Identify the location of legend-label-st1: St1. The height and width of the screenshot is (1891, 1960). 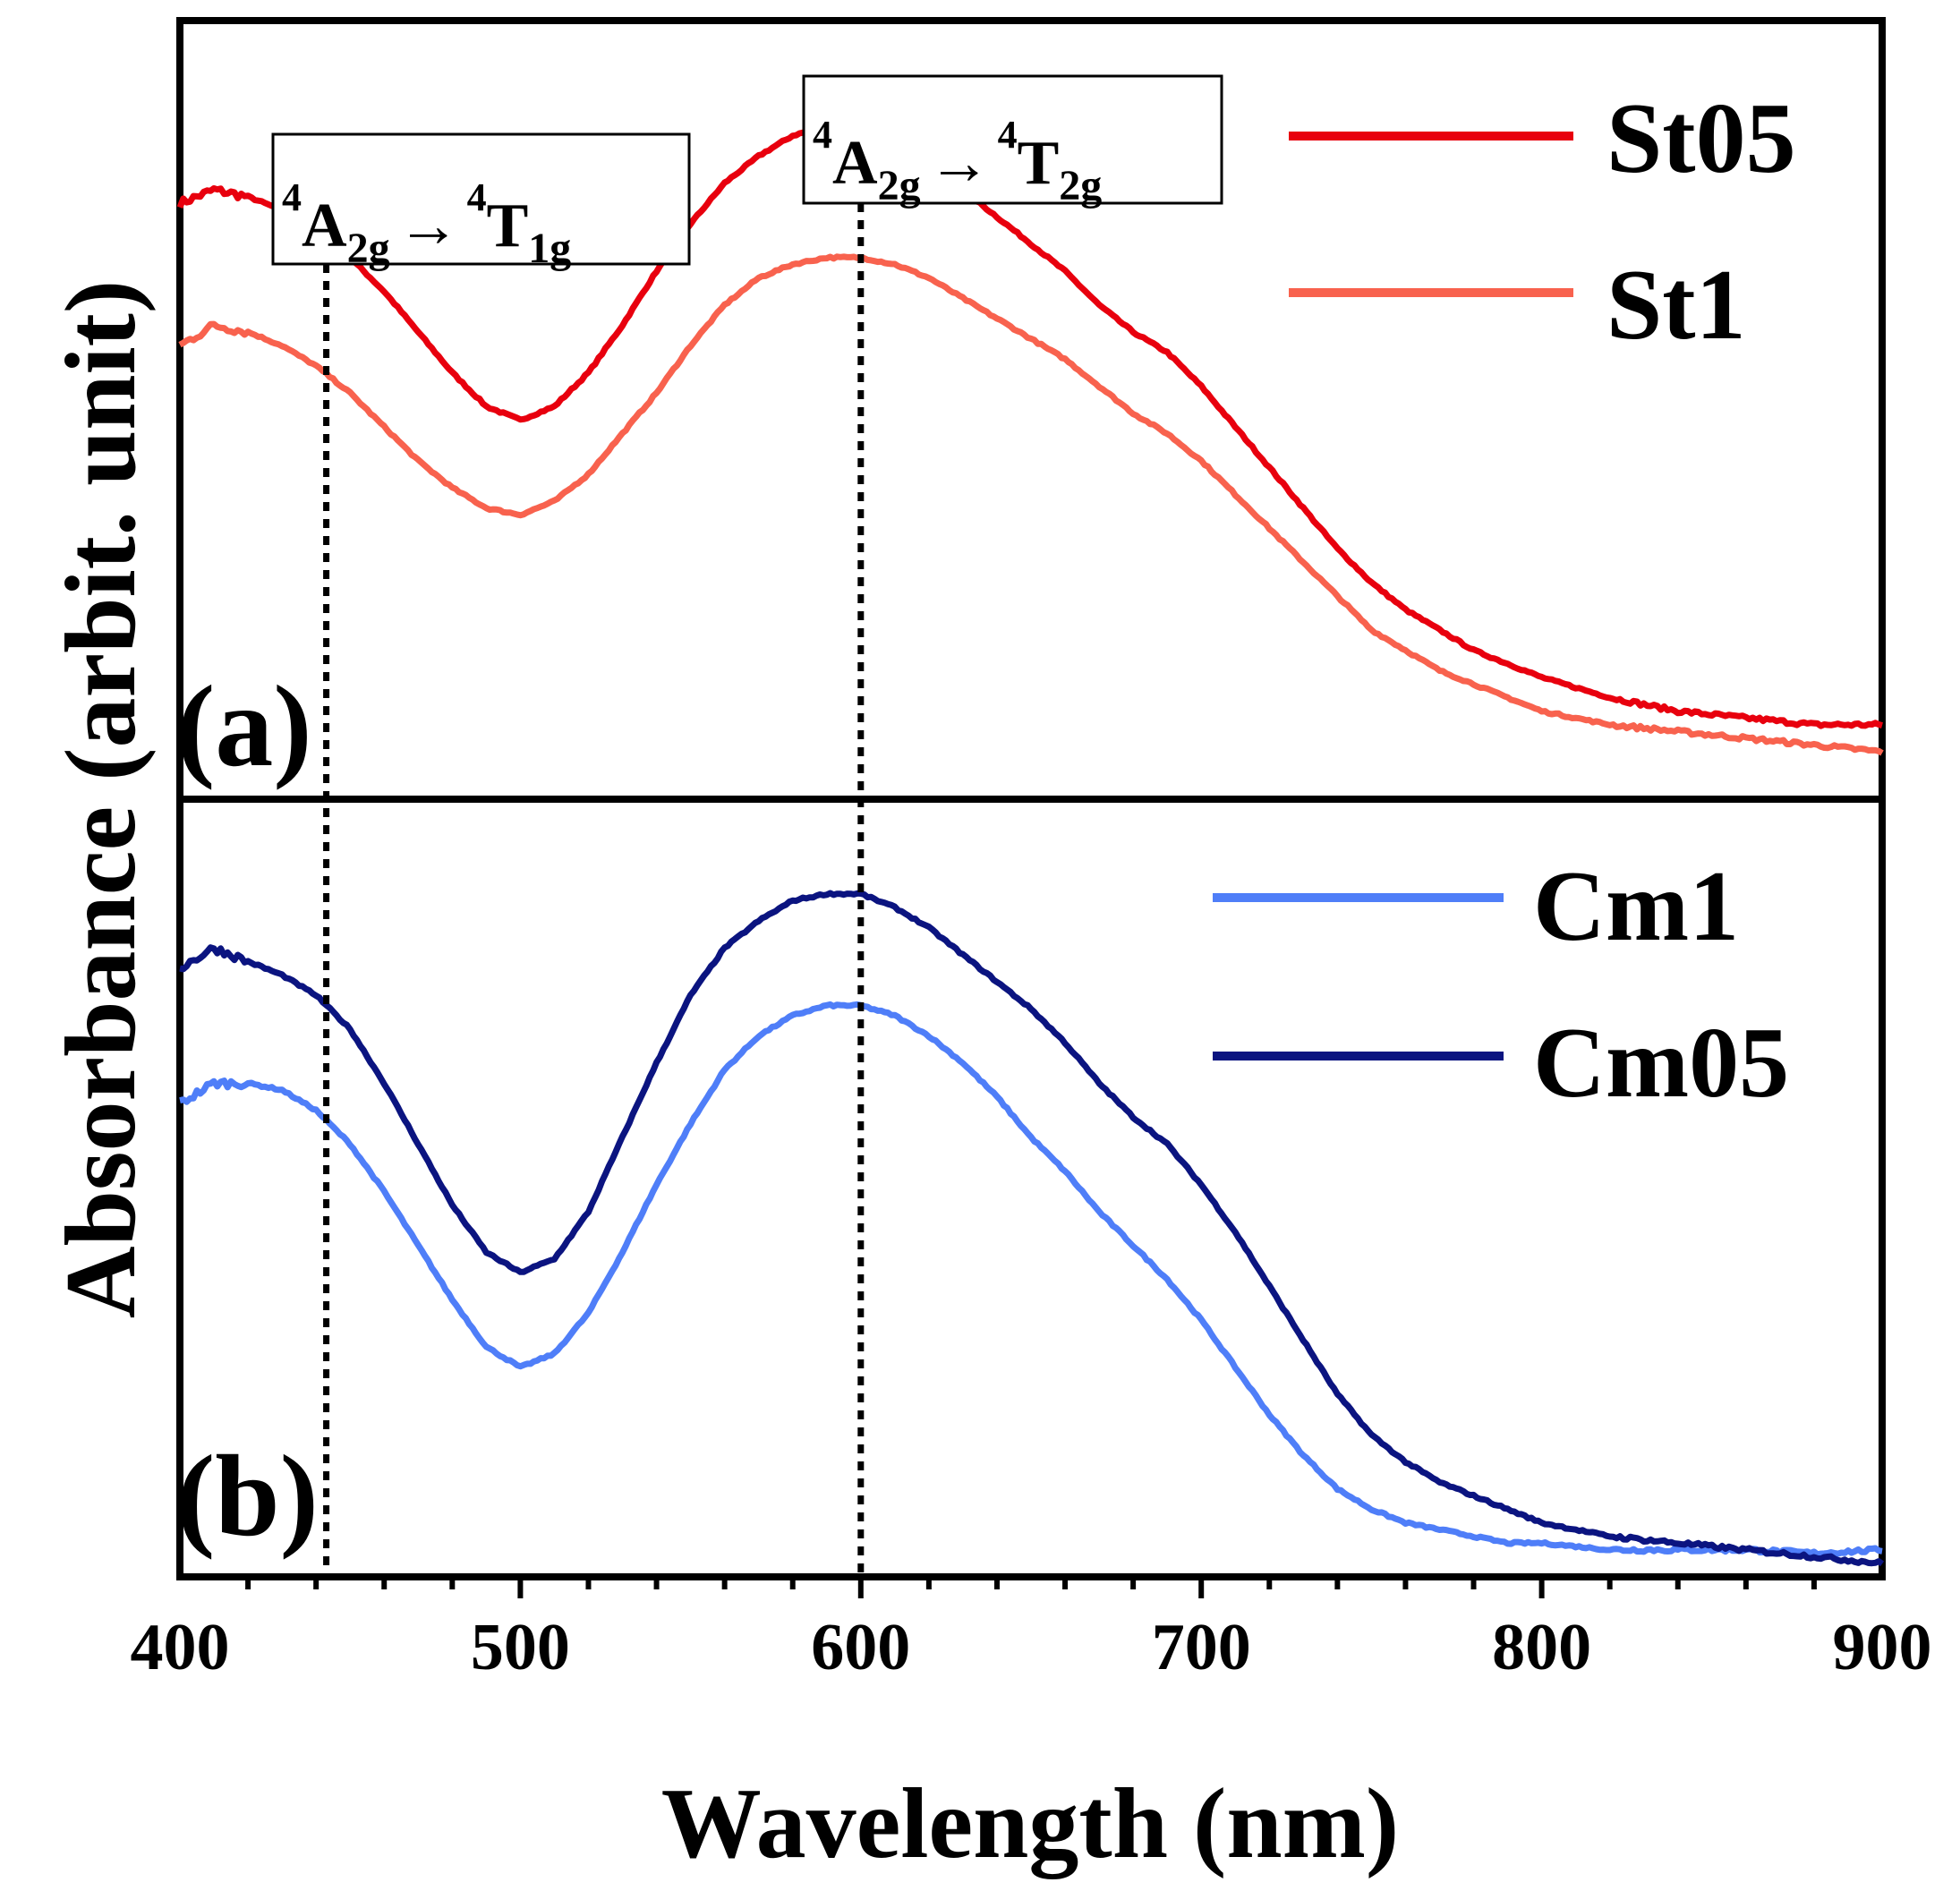
(1676, 305).